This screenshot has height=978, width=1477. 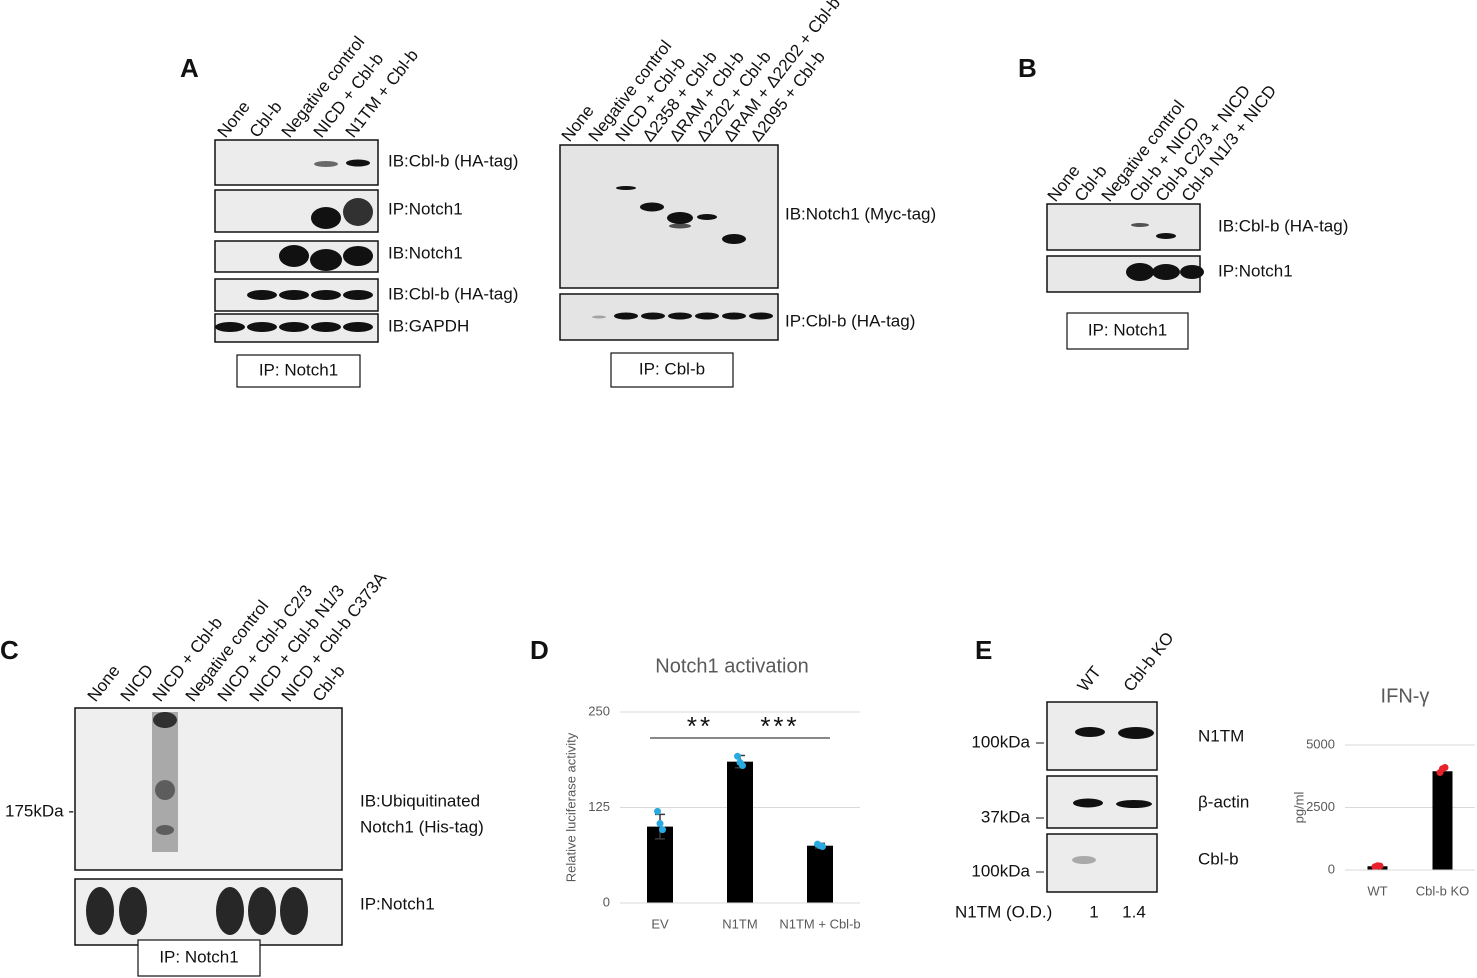 What do you see at coordinates (570, 807) in the screenshot?
I see `y-axis-label: Relative luciferase activity` at bounding box center [570, 807].